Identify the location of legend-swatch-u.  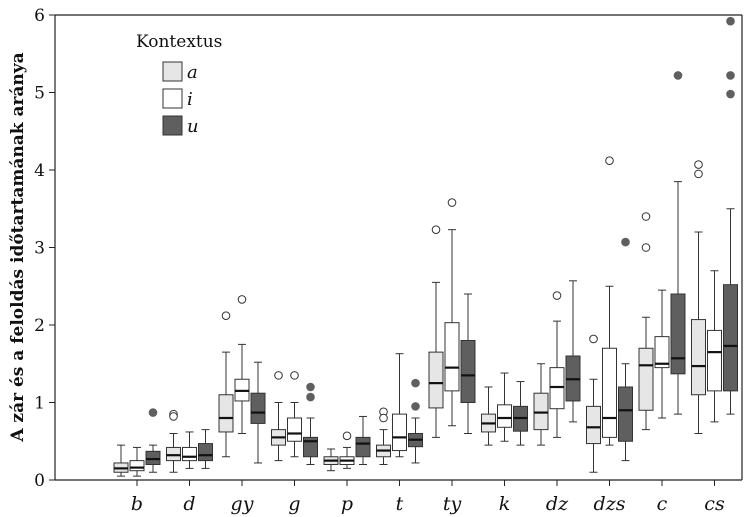
(172, 125).